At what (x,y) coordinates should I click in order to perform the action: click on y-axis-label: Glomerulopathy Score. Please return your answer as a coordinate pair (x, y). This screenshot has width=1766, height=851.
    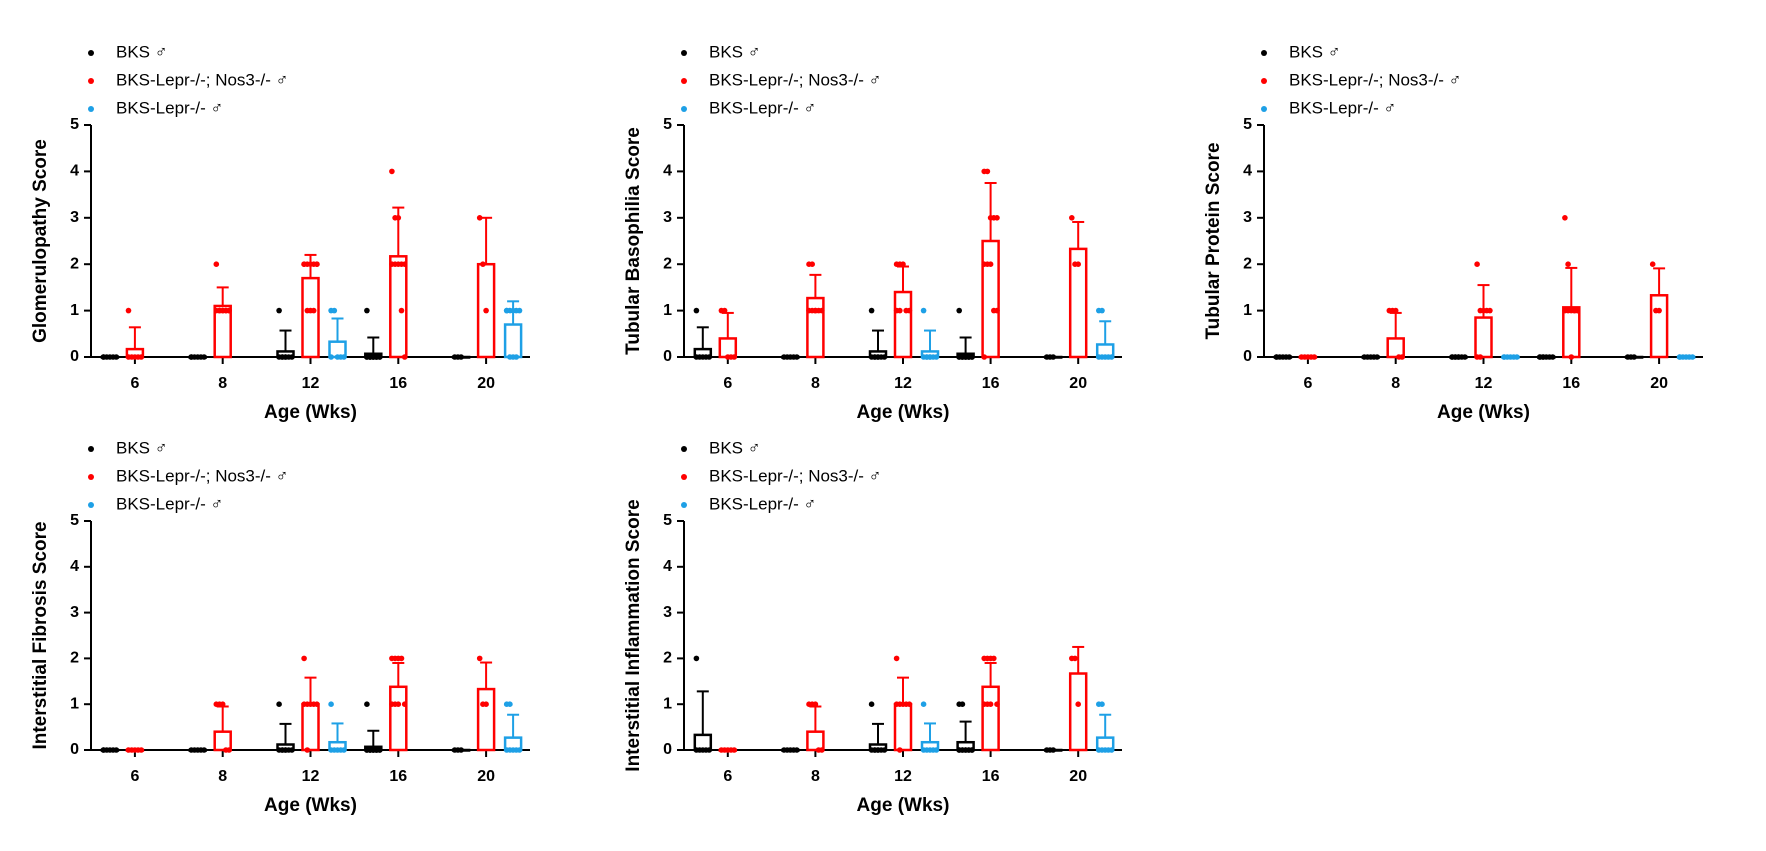
    Looking at the image, I should click on (40, 241).